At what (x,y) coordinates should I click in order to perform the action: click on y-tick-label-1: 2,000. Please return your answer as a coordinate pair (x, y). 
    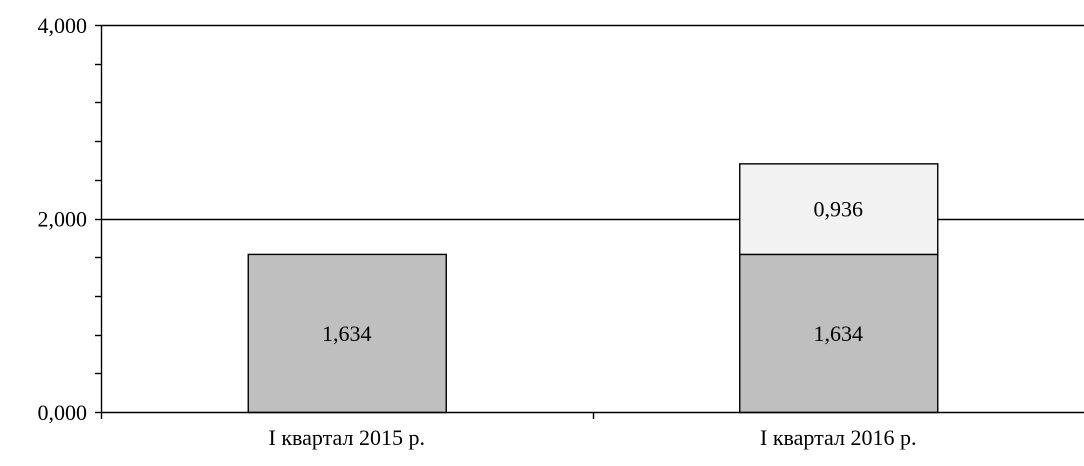
    Looking at the image, I should click on (63, 219).